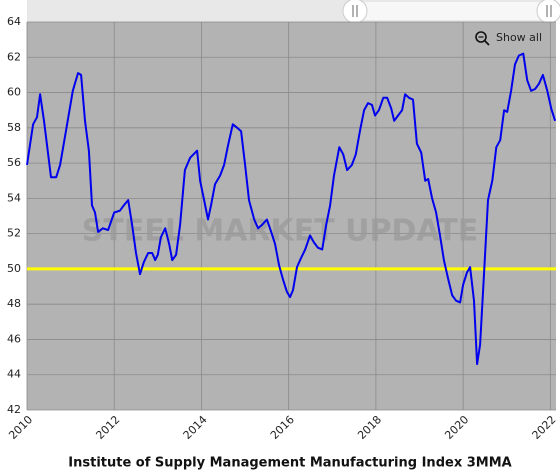 This screenshot has width=560, height=473. What do you see at coordinates (14, 56) in the screenshot?
I see `y-tick-label: 62` at bounding box center [14, 56].